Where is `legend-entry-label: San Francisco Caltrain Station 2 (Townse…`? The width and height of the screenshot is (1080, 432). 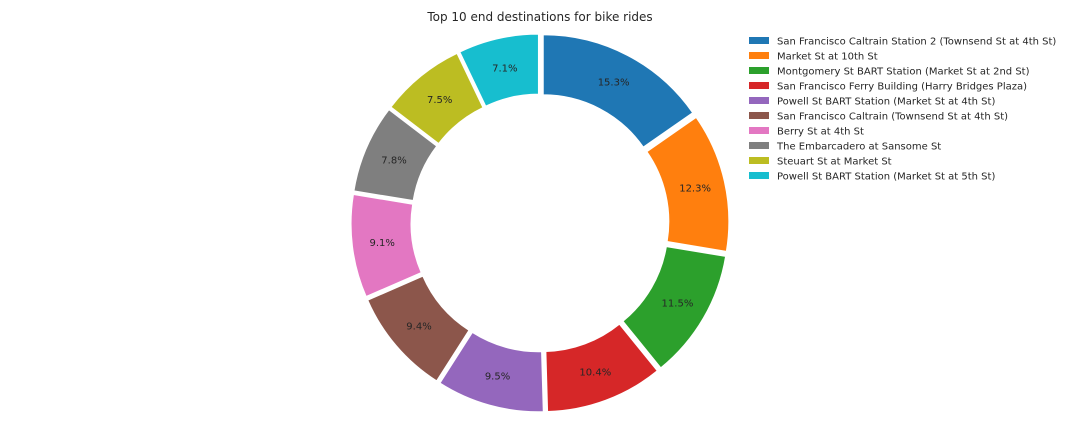
legend-entry-label: San Francisco Caltrain Station 2 (Townse… is located at coordinates (916, 42).